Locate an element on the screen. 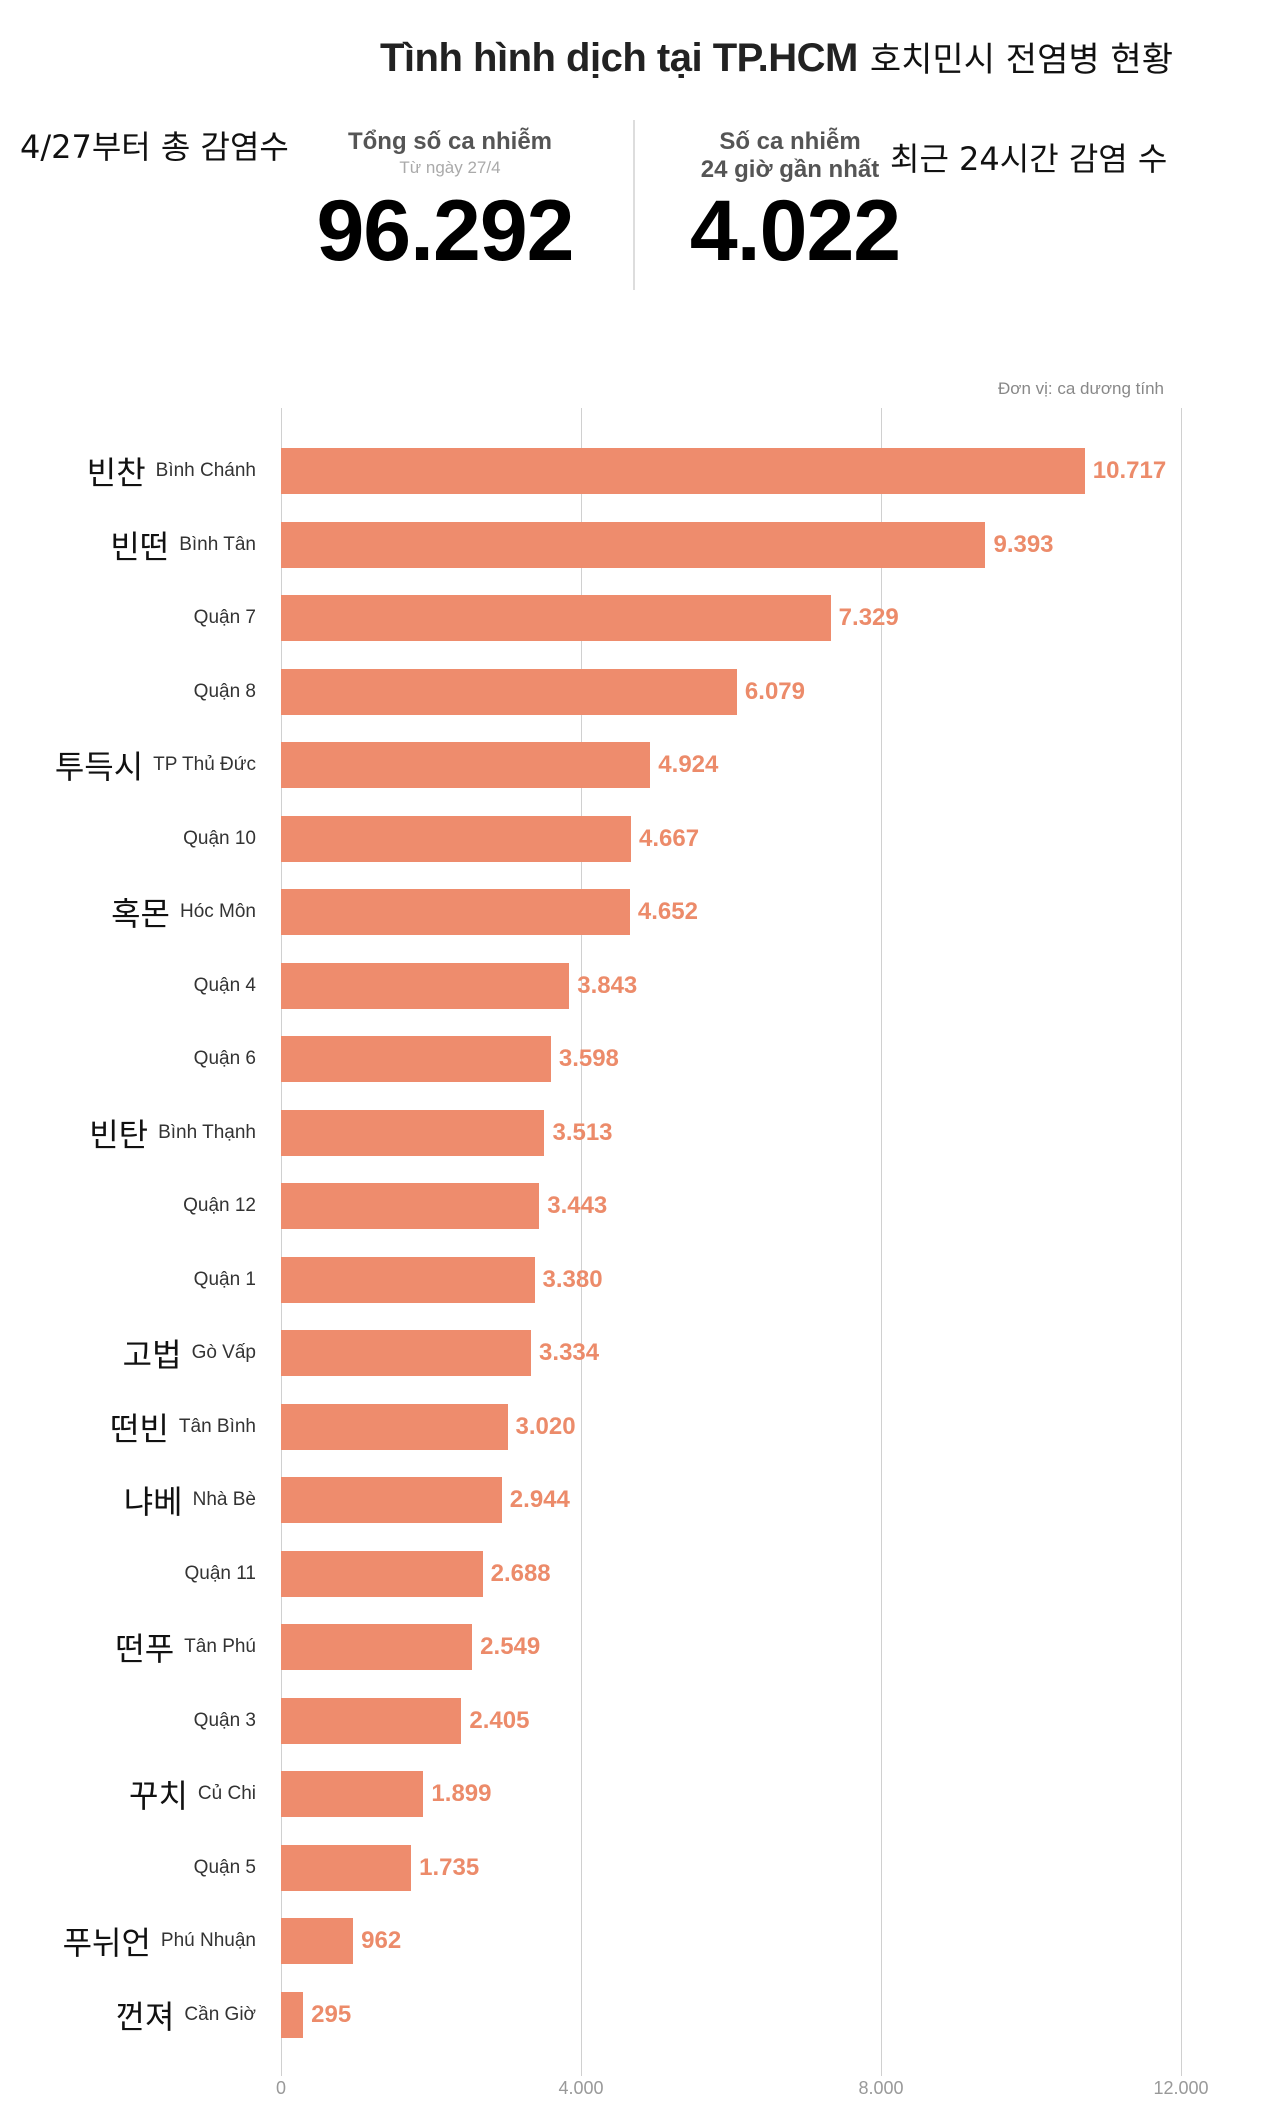  divider is located at coordinates (634, 205).